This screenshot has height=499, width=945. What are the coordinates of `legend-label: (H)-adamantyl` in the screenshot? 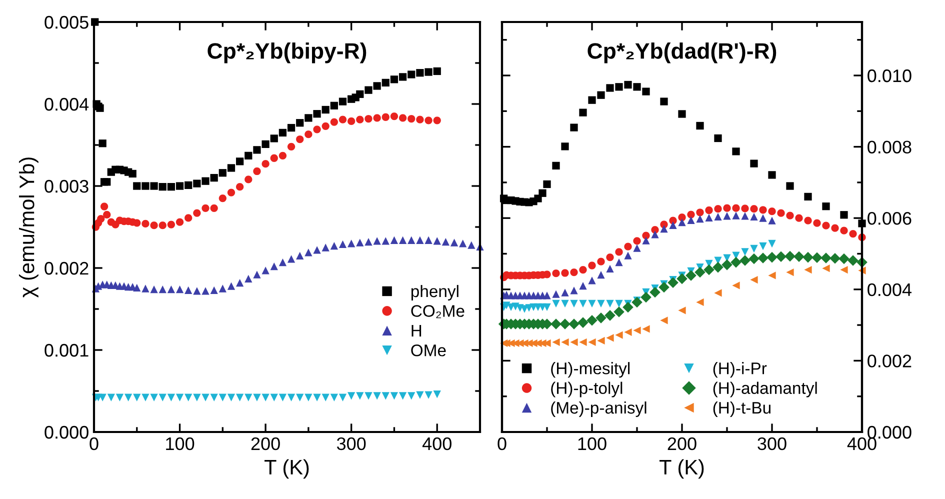 It's located at (765, 390).